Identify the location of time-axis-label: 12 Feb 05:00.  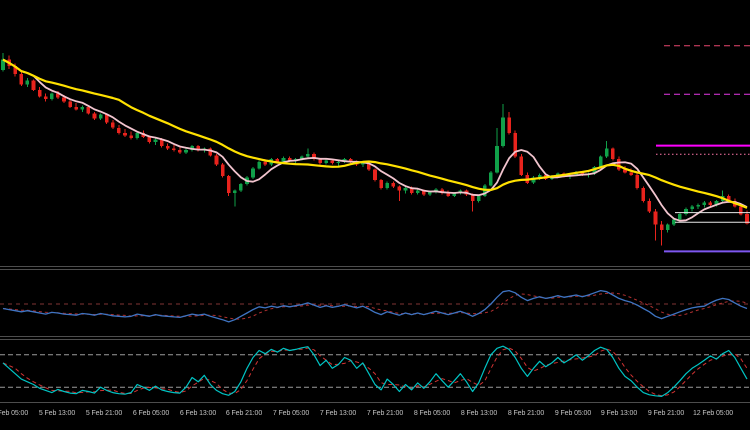
(713, 413).